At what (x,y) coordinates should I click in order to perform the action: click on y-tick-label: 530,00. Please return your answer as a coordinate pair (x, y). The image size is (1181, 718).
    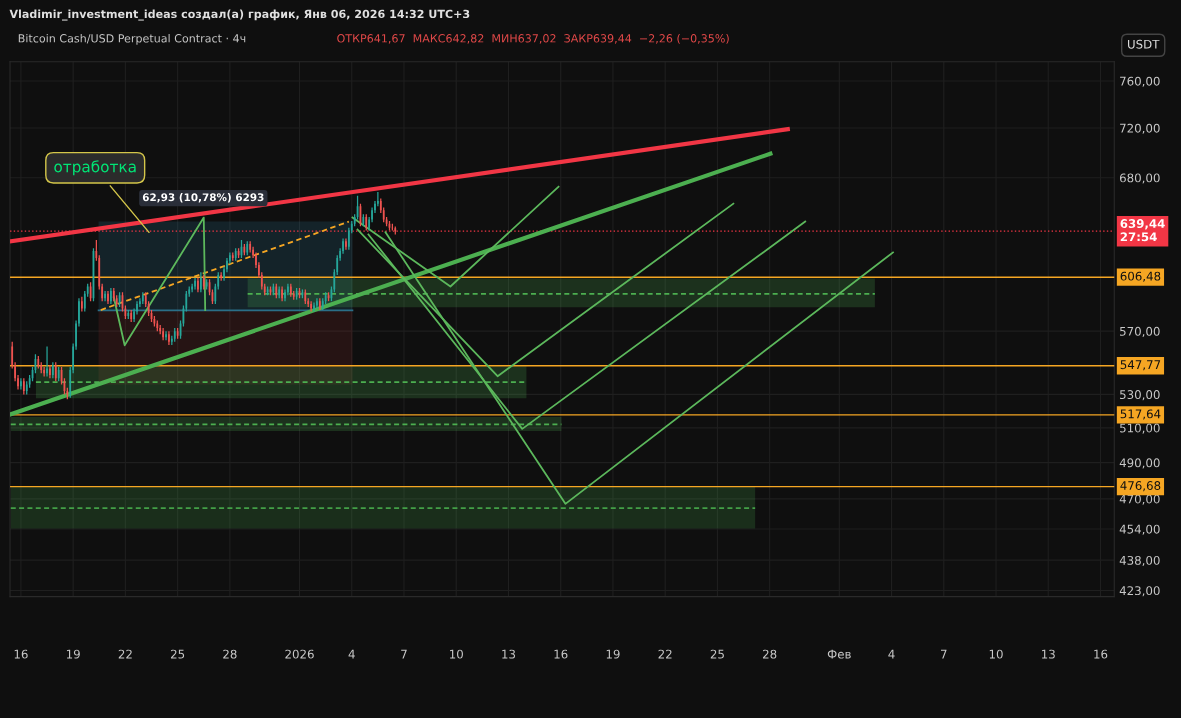
    Looking at the image, I should click on (1140, 395).